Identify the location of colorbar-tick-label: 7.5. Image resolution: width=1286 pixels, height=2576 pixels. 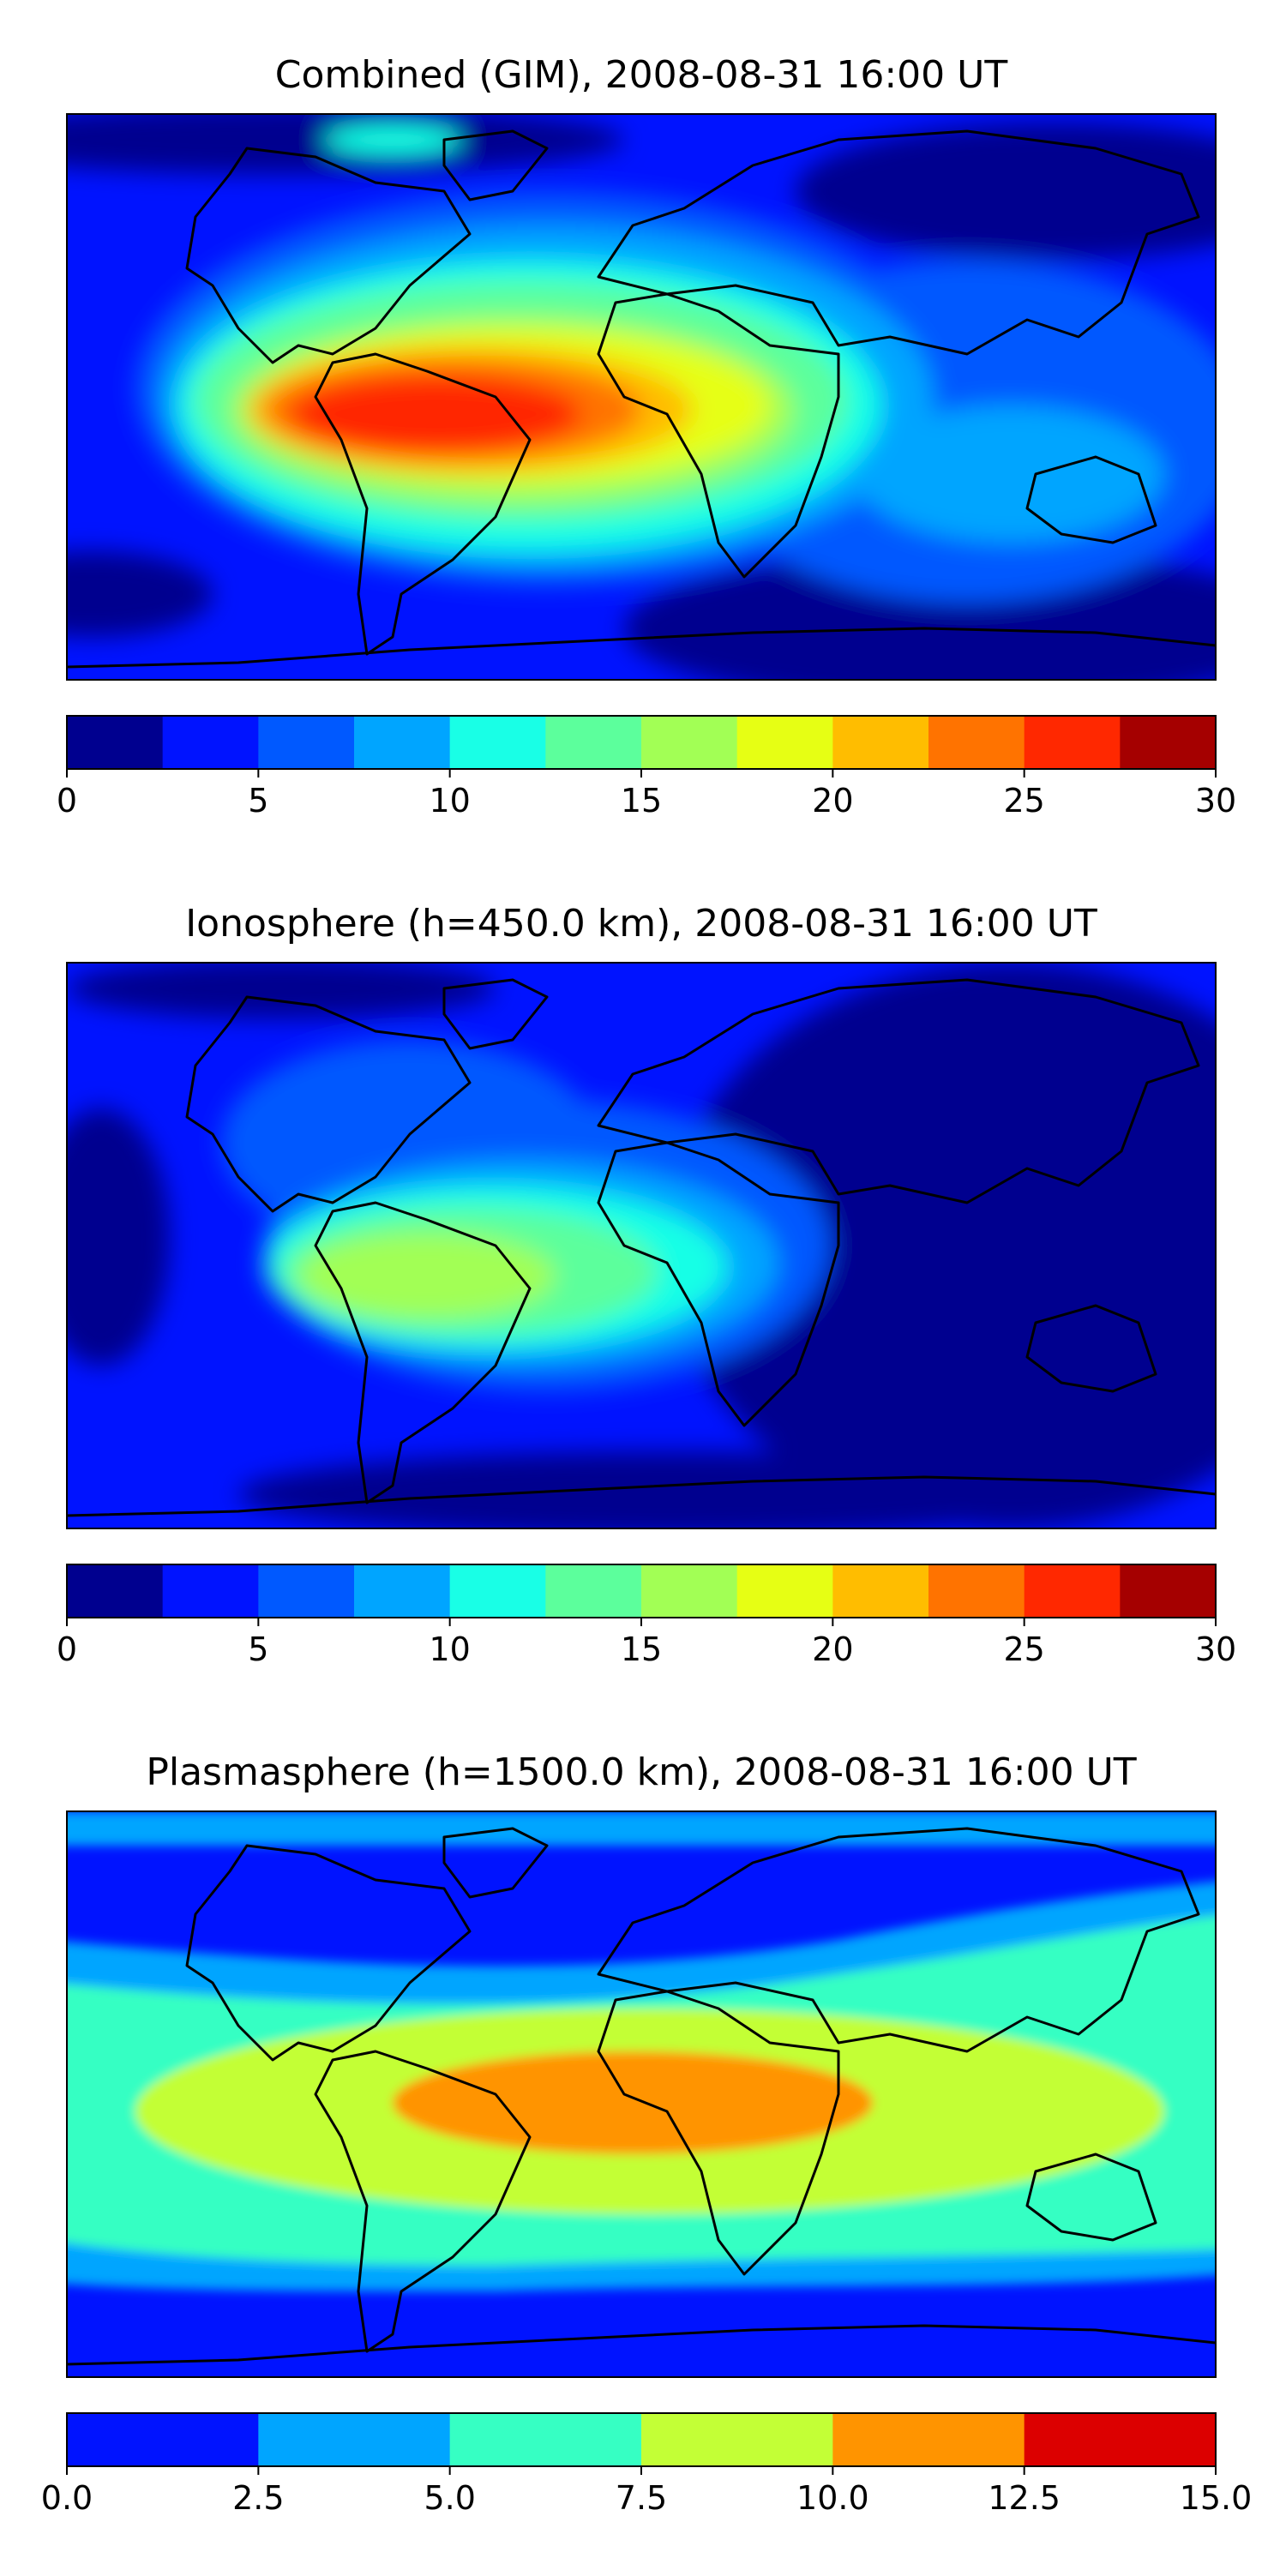
(641, 2498).